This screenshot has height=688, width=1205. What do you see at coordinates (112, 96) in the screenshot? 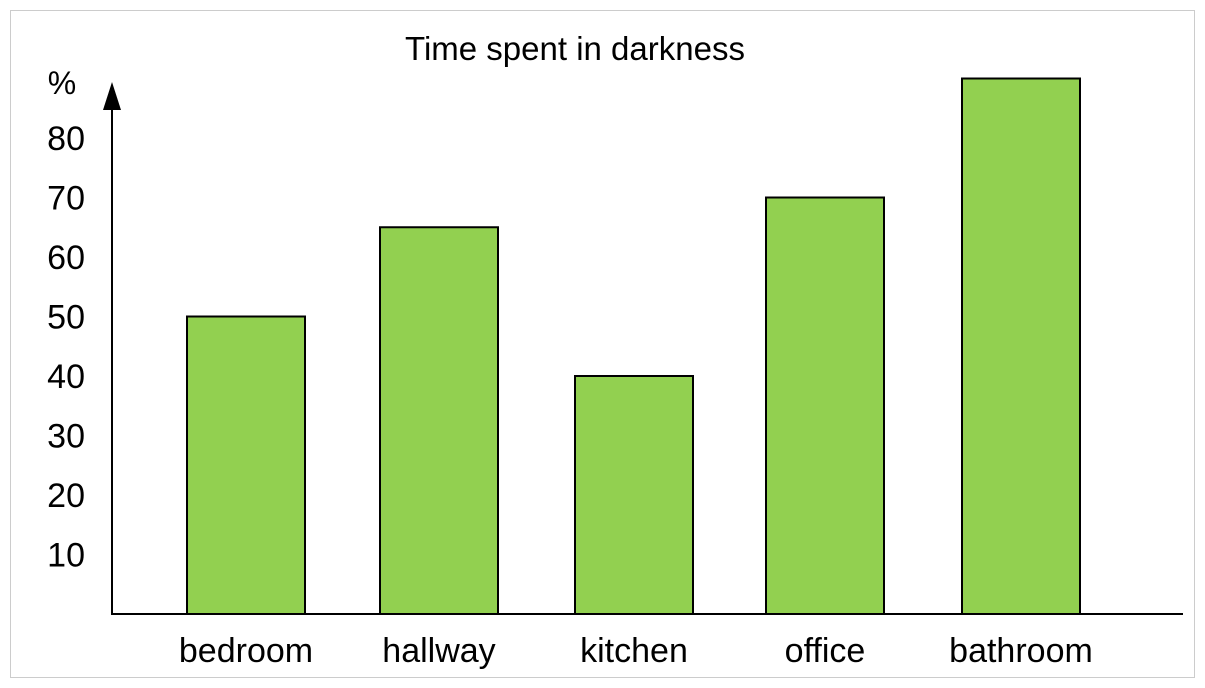
I see `y-axis-arrow` at bounding box center [112, 96].